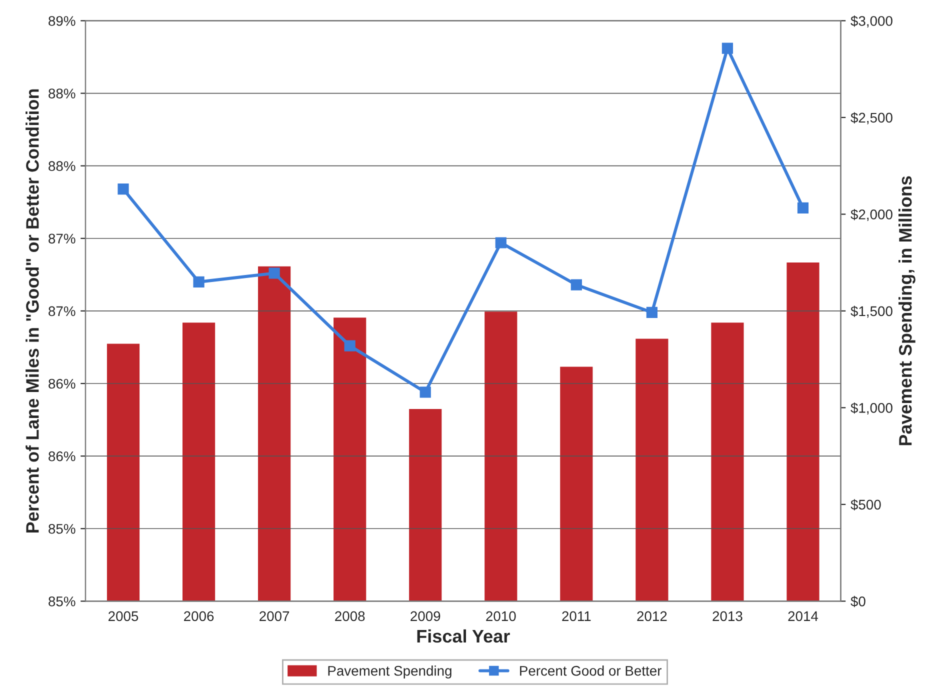 Image resolution: width=950 pixels, height=691 pixels. Describe the element at coordinates (871, 408) in the screenshot. I see `y2-tick-label: $1,000` at that location.